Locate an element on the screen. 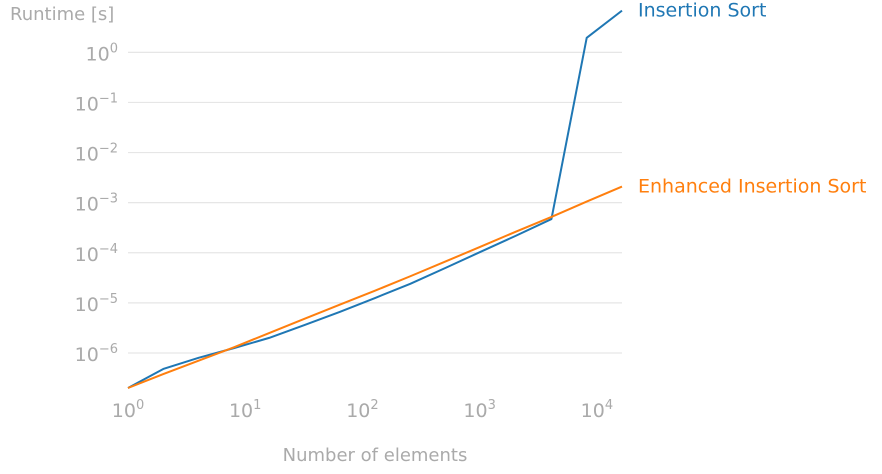 The image size is (882, 474). y-tick-label: 10⁻⁵ is located at coordinates (96, 304).